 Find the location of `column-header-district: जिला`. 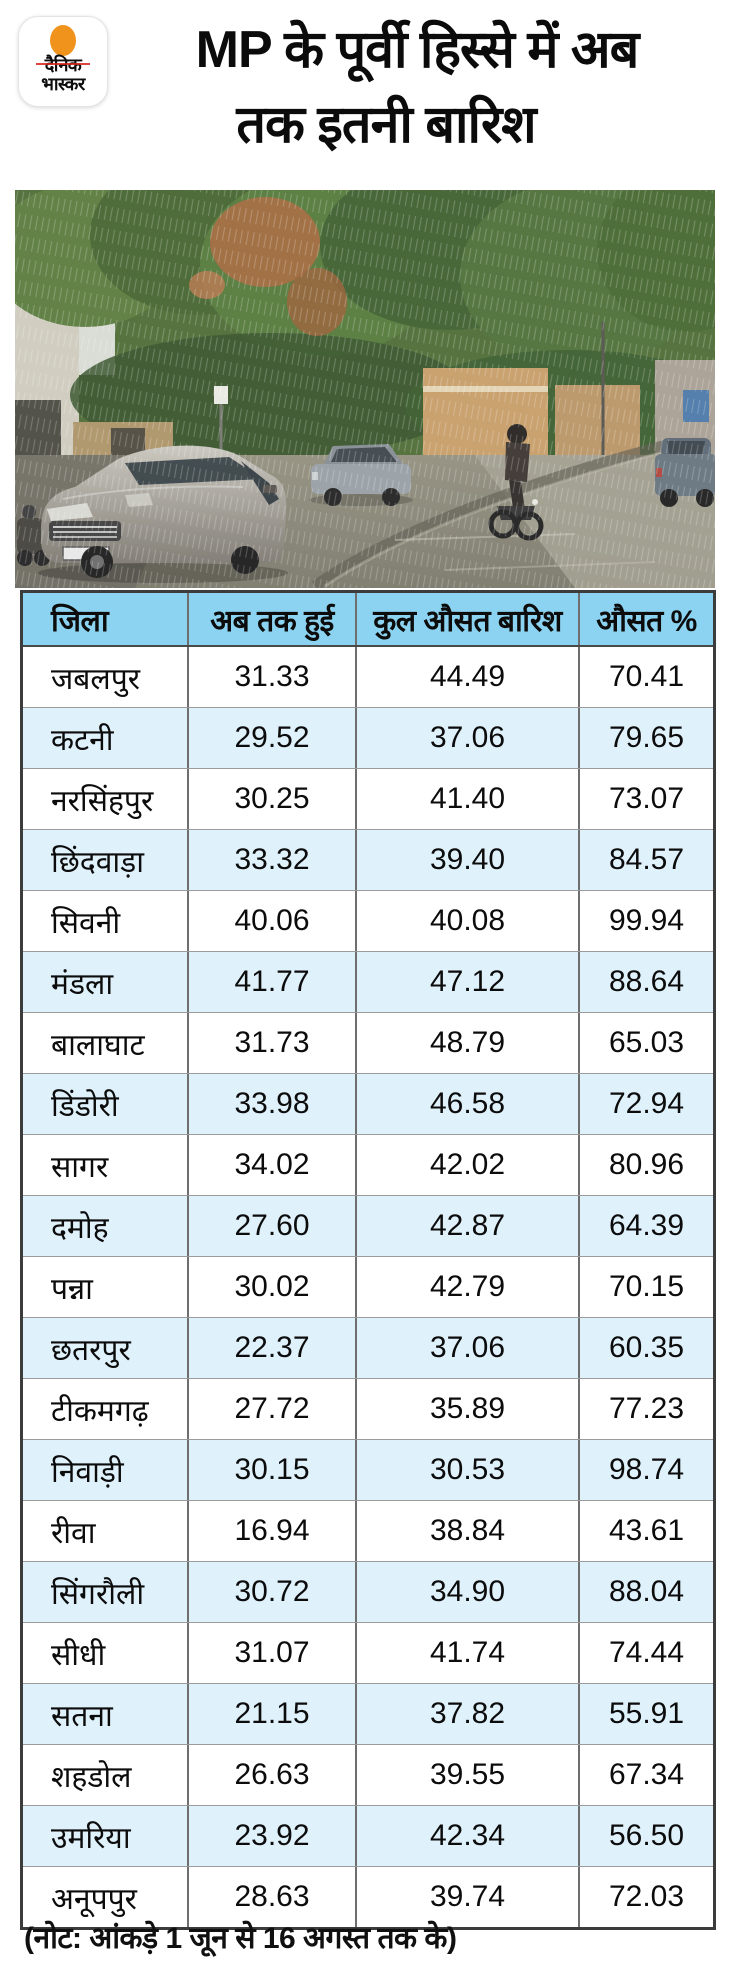

column-header-district: जिला is located at coordinates (80, 621).